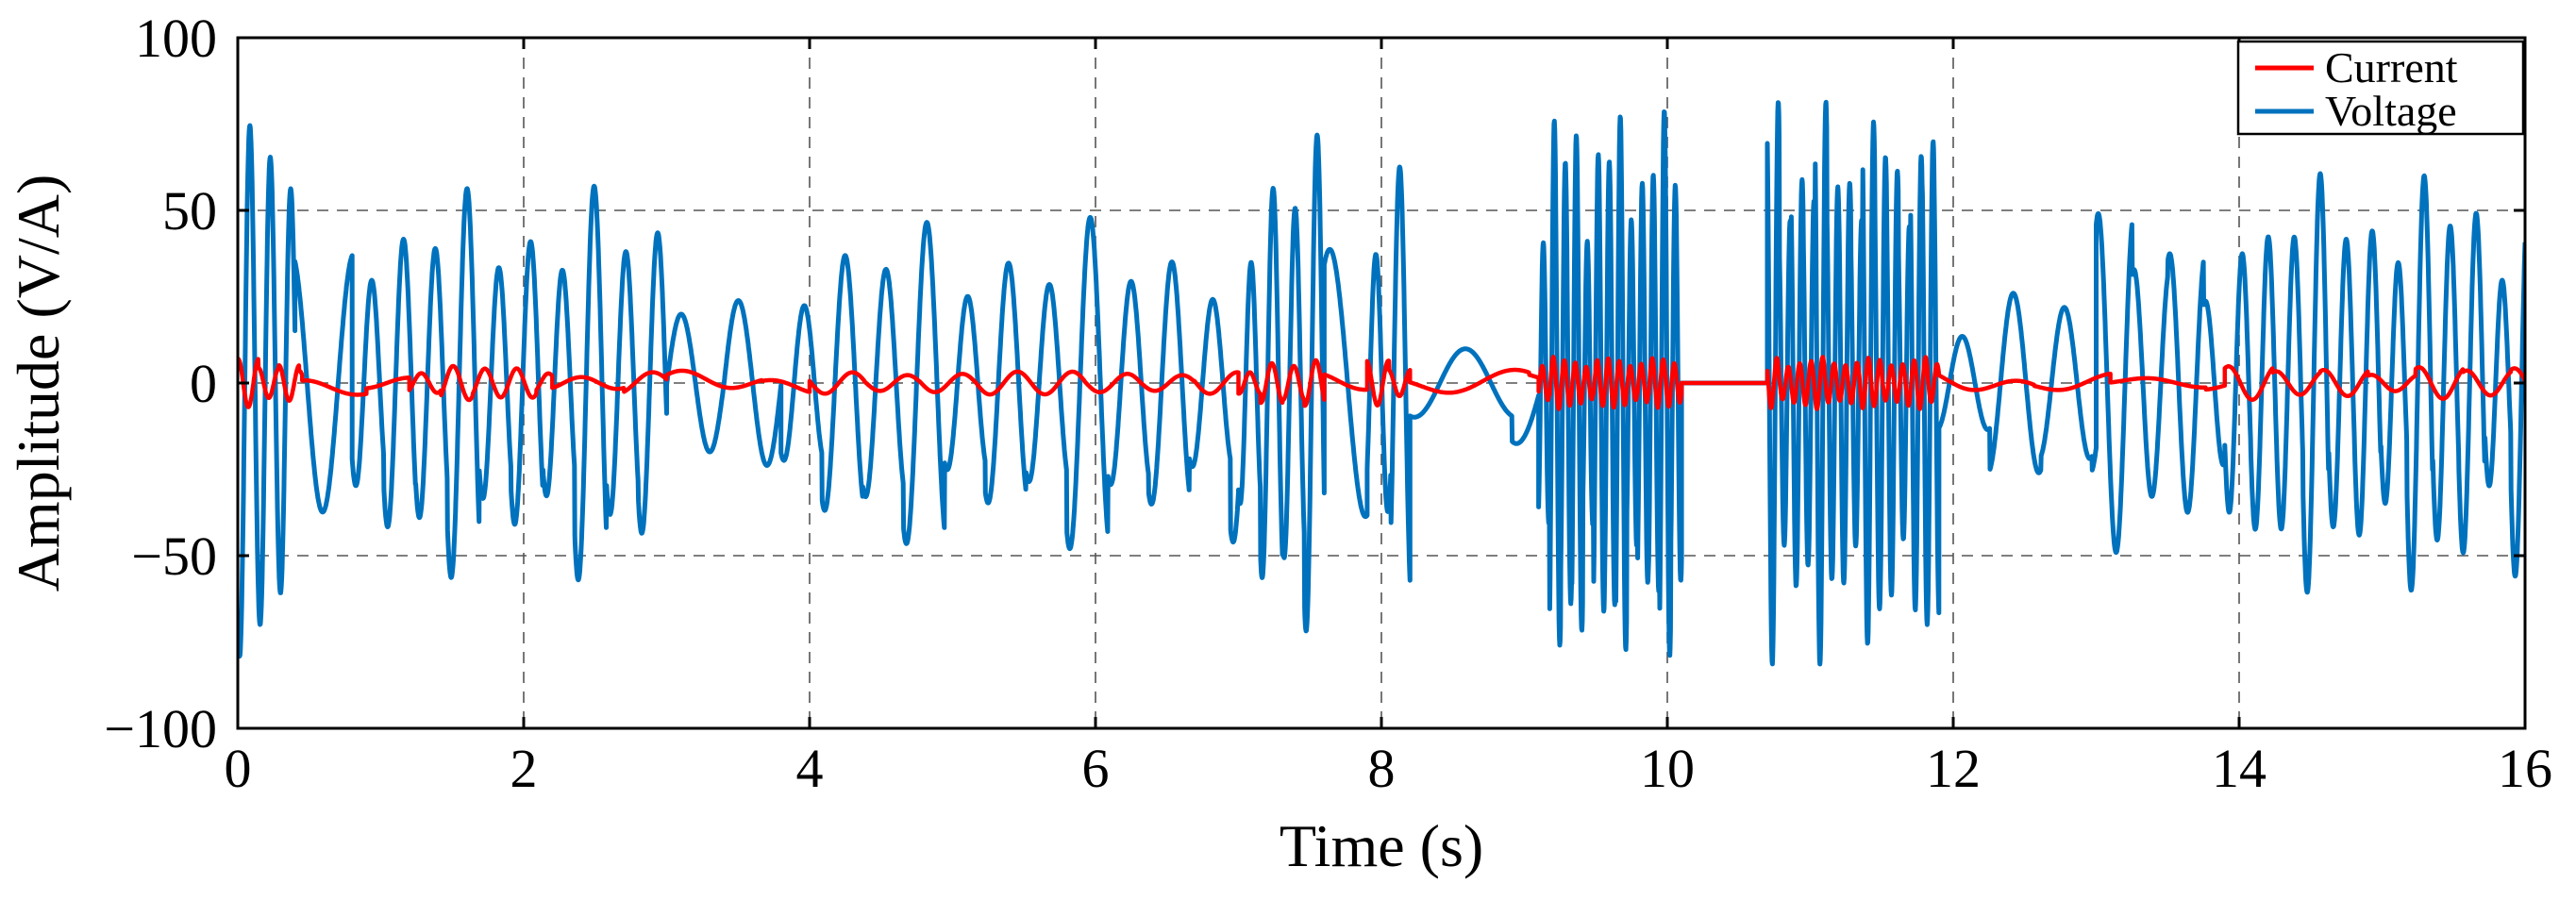 This screenshot has width=2576, height=900. I want to click on legend-label-voltage: Voltage, so click(2391, 111).